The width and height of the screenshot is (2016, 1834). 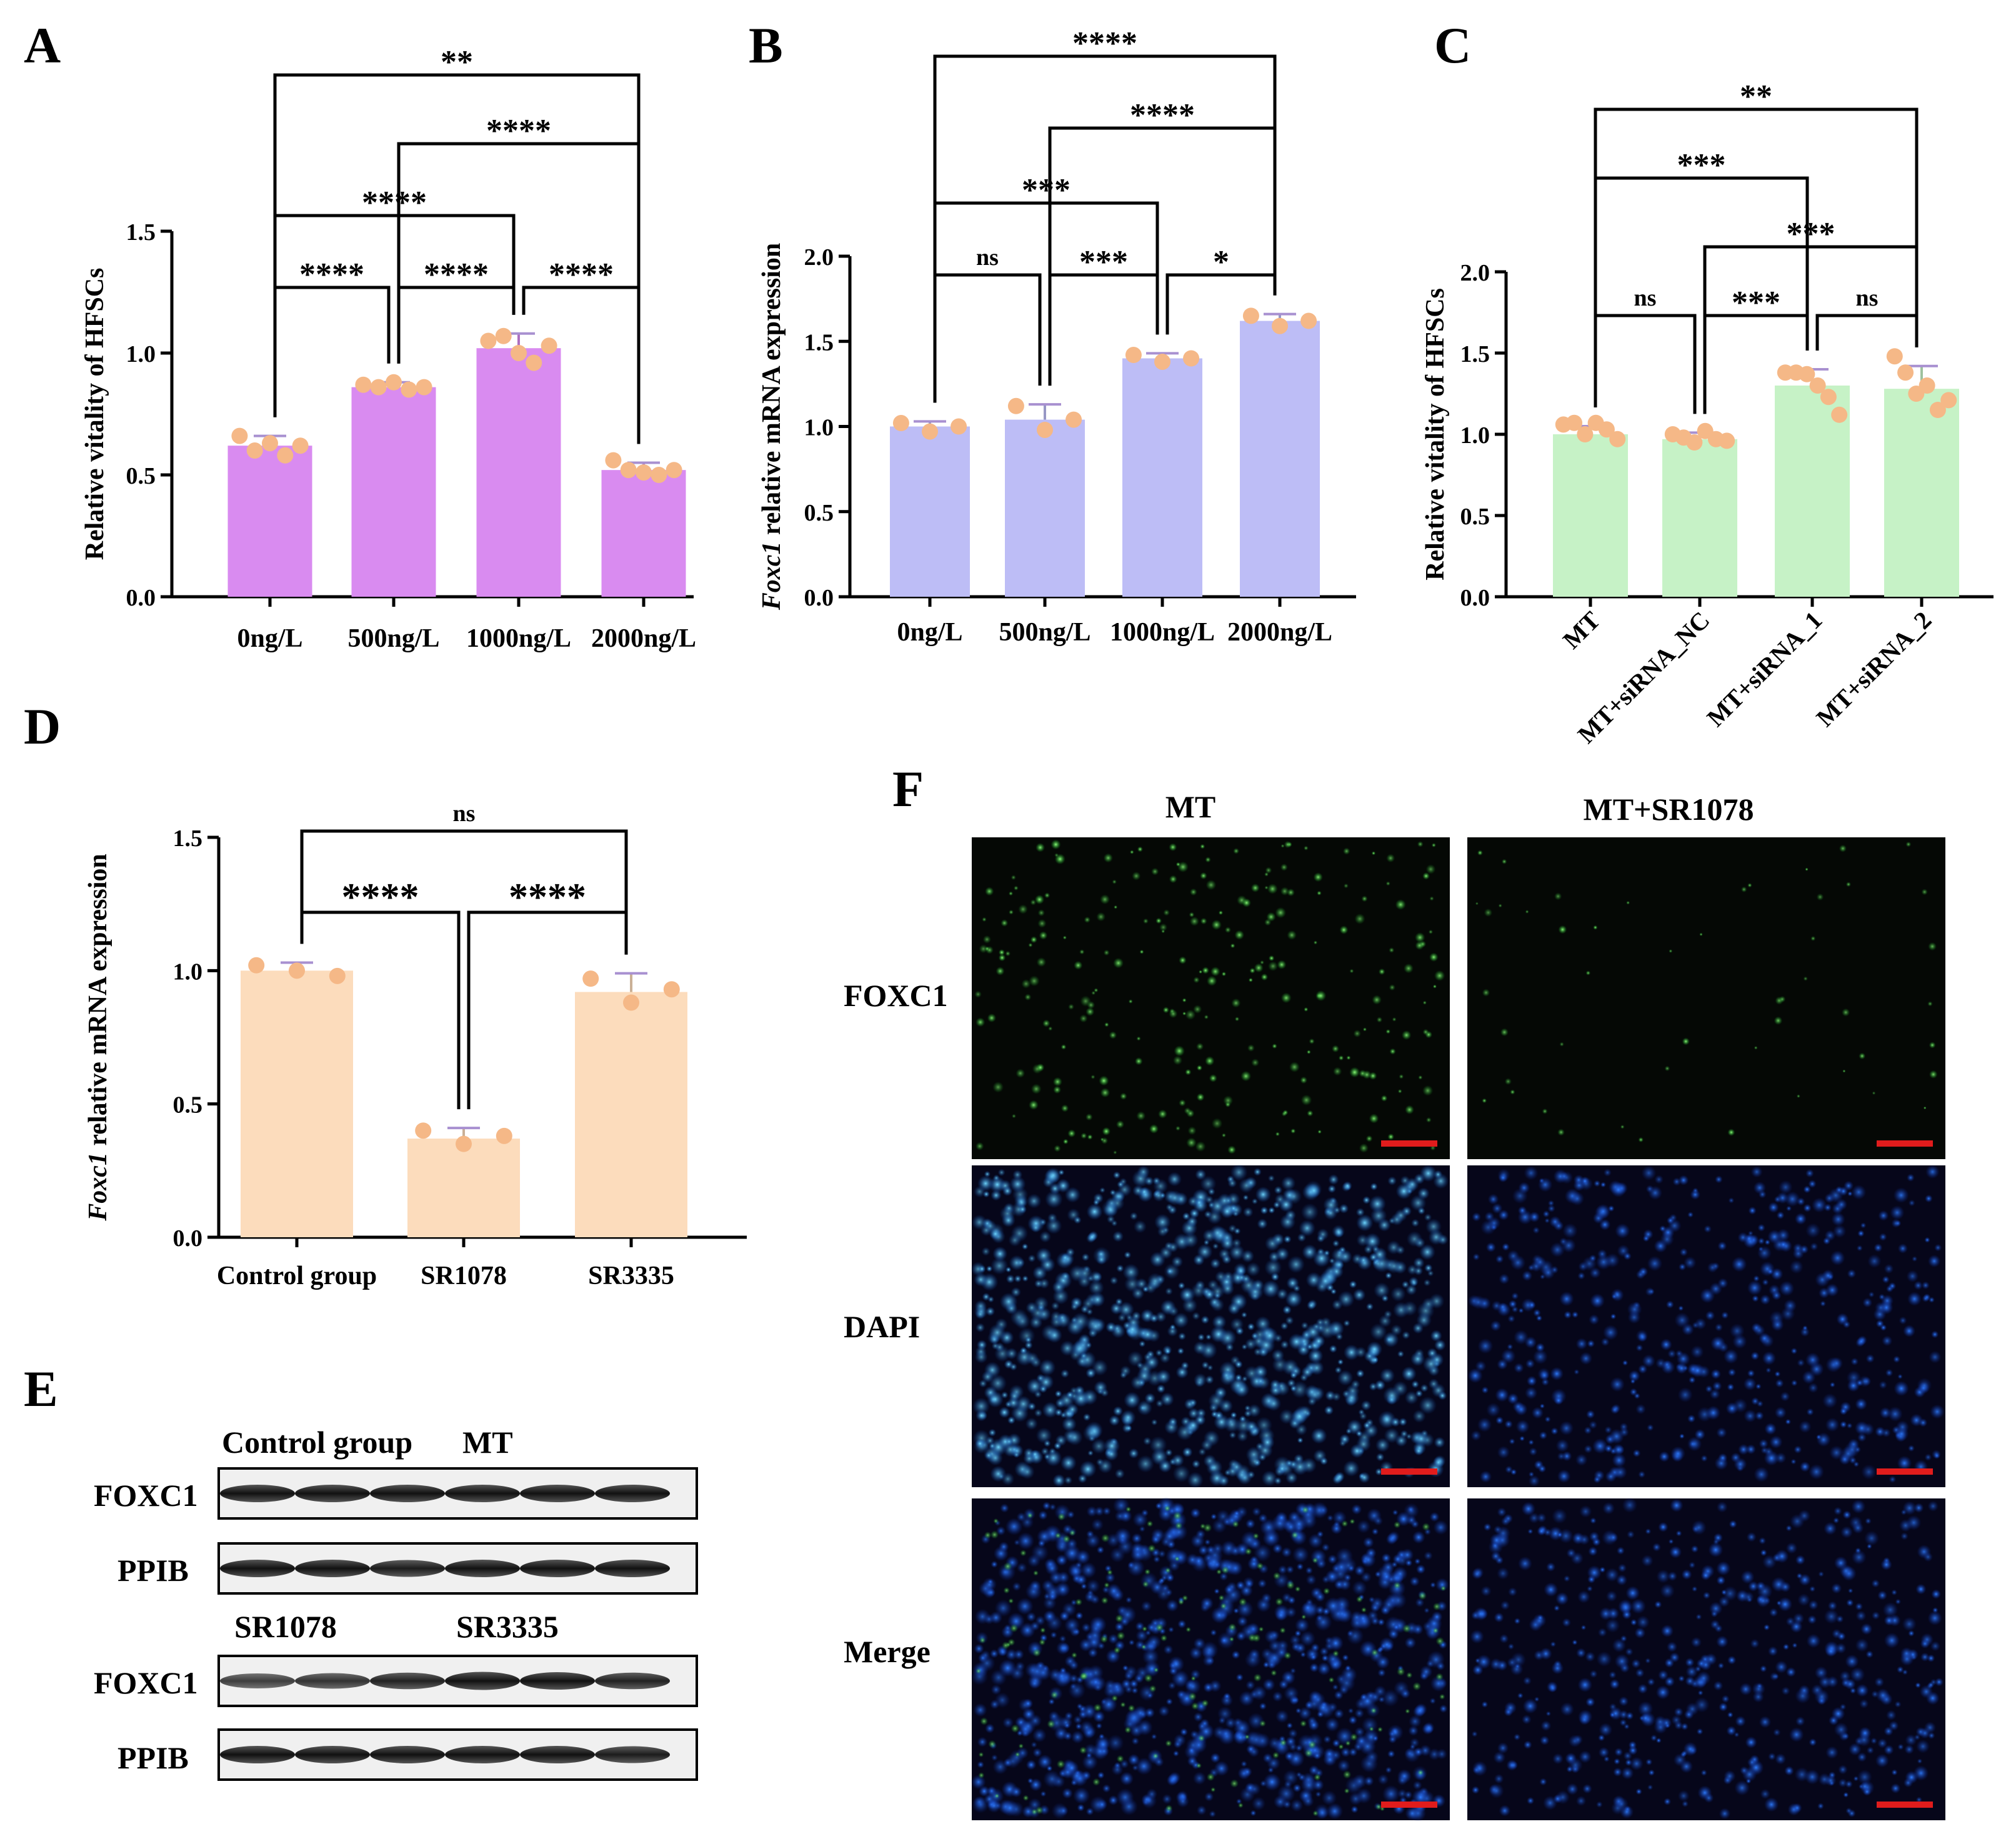 What do you see at coordinates (1104, 44) in the screenshot?
I see `significance-label: ****` at bounding box center [1104, 44].